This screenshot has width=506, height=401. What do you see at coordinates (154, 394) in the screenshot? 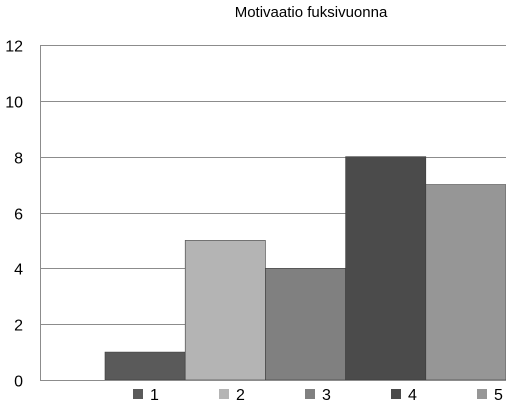
I see `legend-label-1: 1` at bounding box center [154, 394].